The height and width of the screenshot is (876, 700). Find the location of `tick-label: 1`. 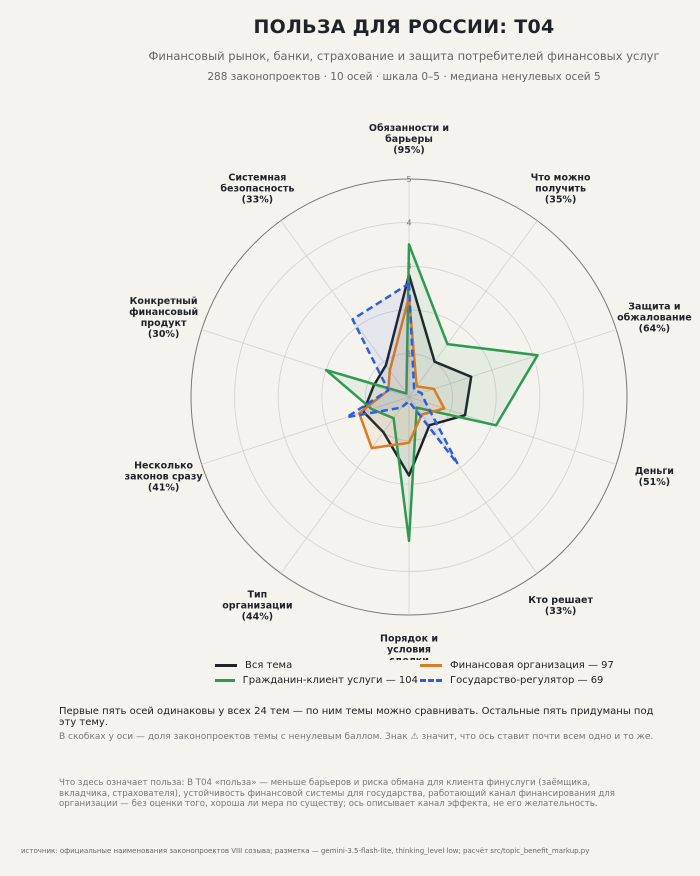

tick-label: 1 is located at coordinates (408, 353).